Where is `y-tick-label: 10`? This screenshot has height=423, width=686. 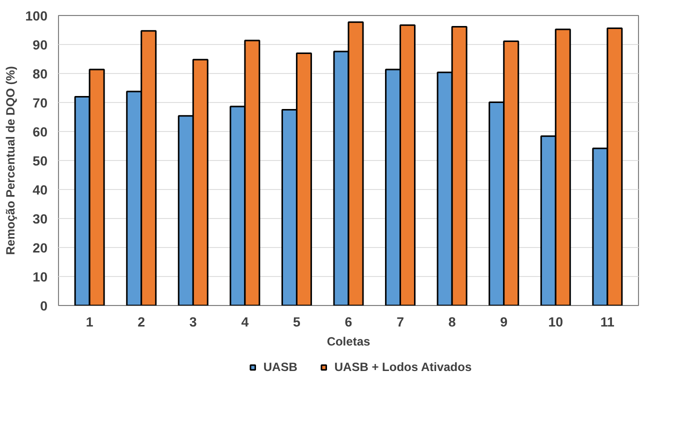 y-tick-label: 10 is located at coordinates (40, 277).